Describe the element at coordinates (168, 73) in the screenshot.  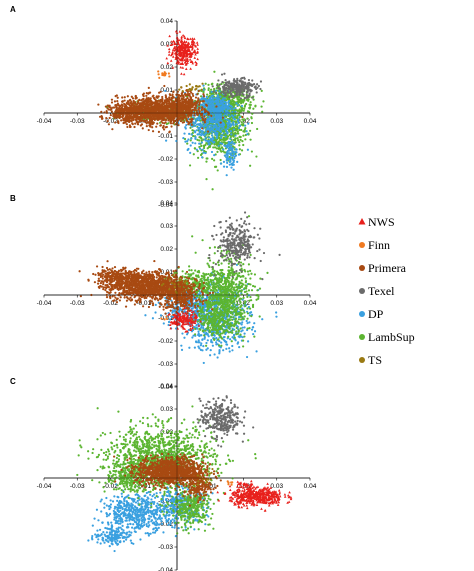
I see `point-finn` at that location.